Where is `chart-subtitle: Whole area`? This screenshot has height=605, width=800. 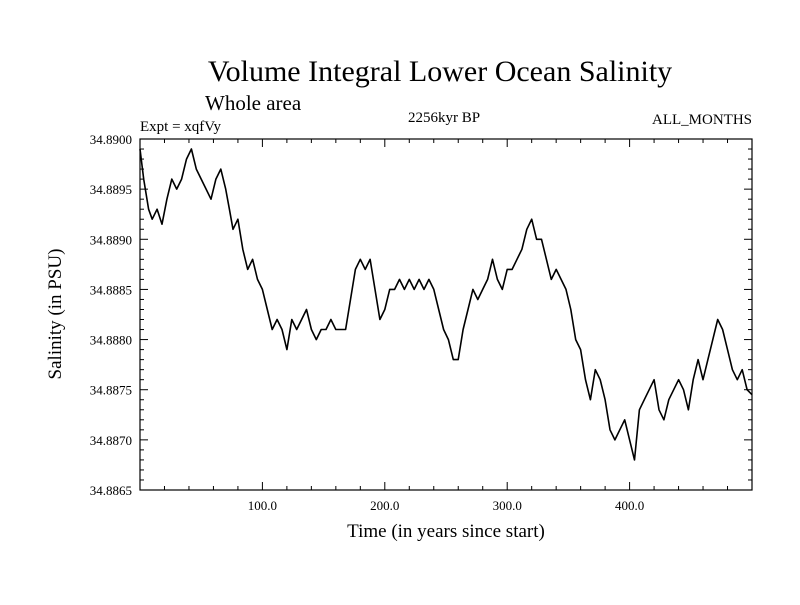 chart-subtitle: Whole area is located at coordinates (253, 103).